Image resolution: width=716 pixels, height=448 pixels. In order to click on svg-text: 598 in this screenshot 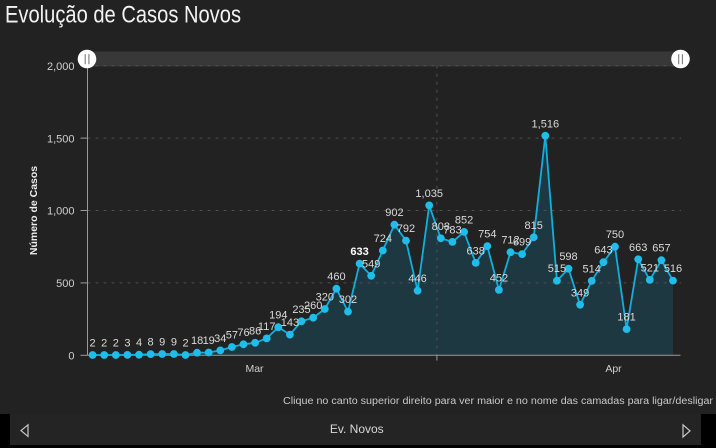, I will do `click(568, 257)`.